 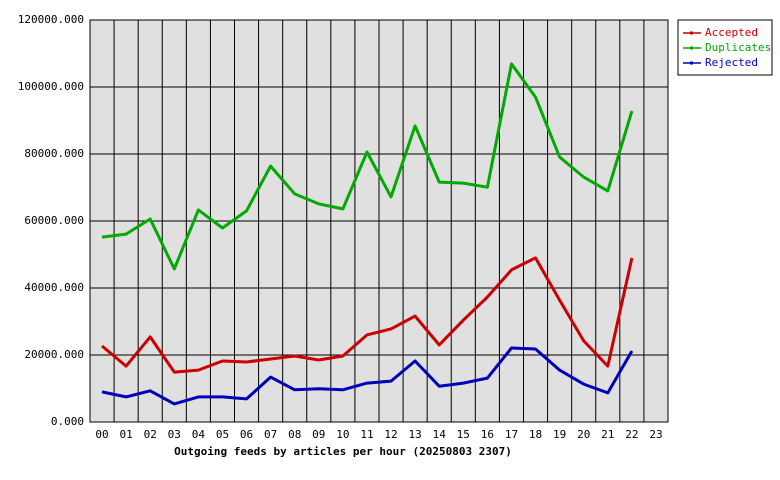 I want to click on x-tick-label: 13, so click(x=415, y=434).